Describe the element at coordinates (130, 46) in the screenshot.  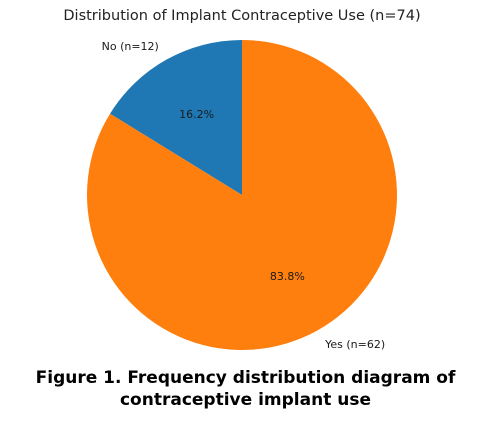
I see `slice-label-0: No (n=12)` at that location.